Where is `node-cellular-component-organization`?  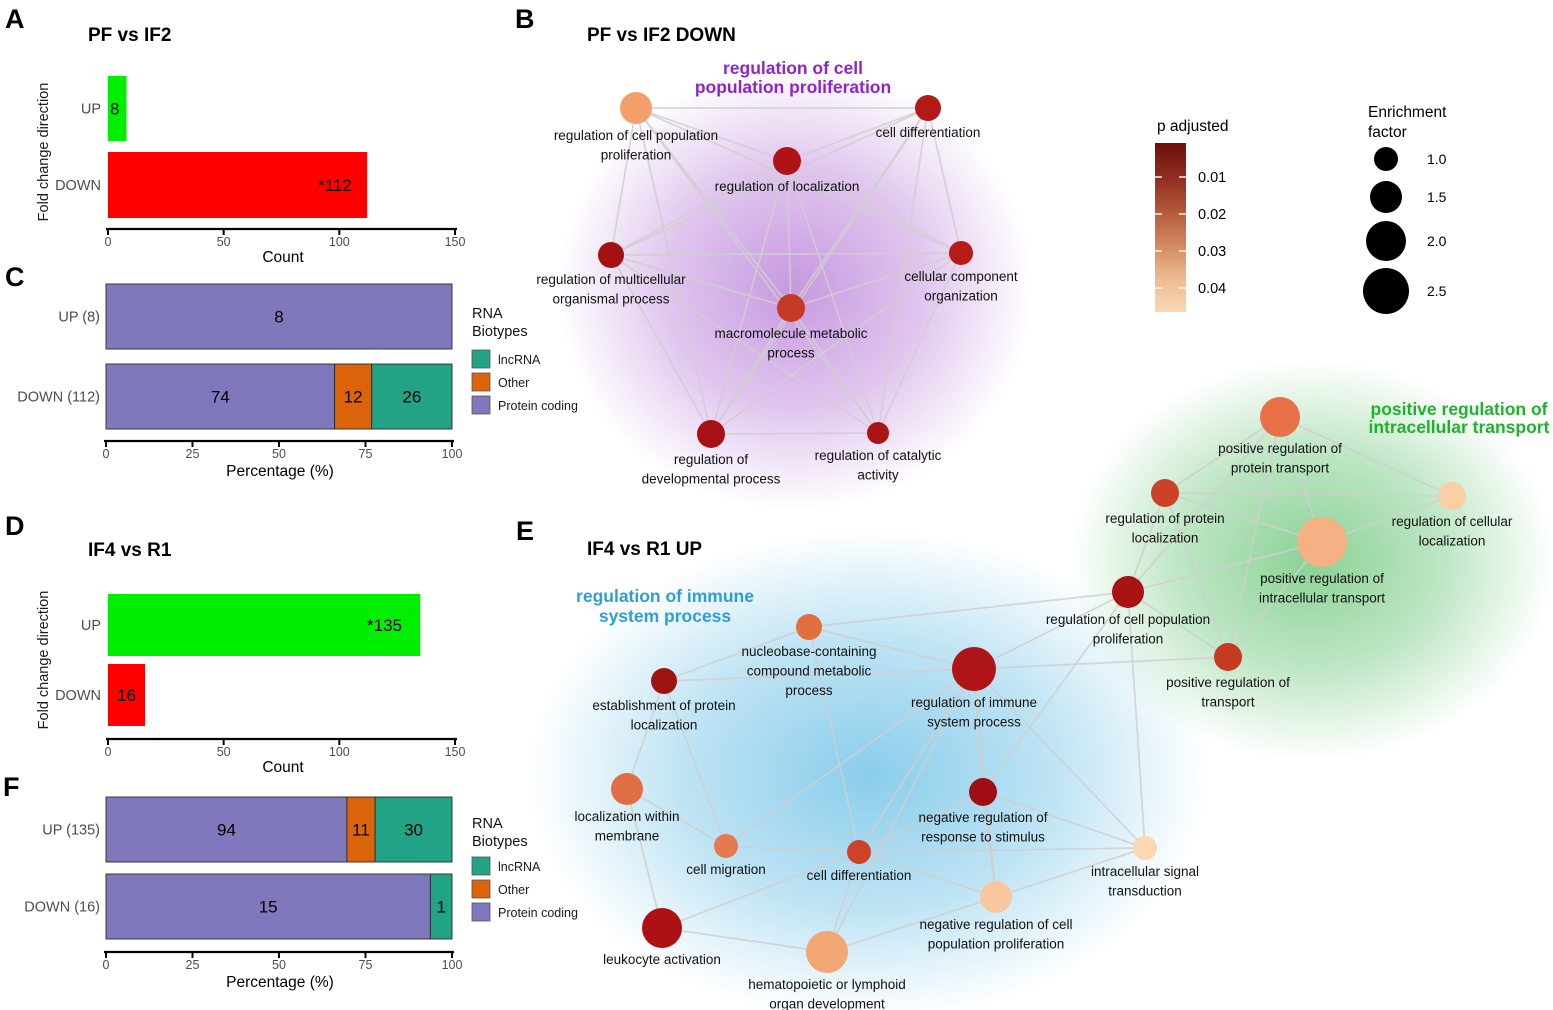 node-cellular-component-organization is located at coordinates (961, 253).